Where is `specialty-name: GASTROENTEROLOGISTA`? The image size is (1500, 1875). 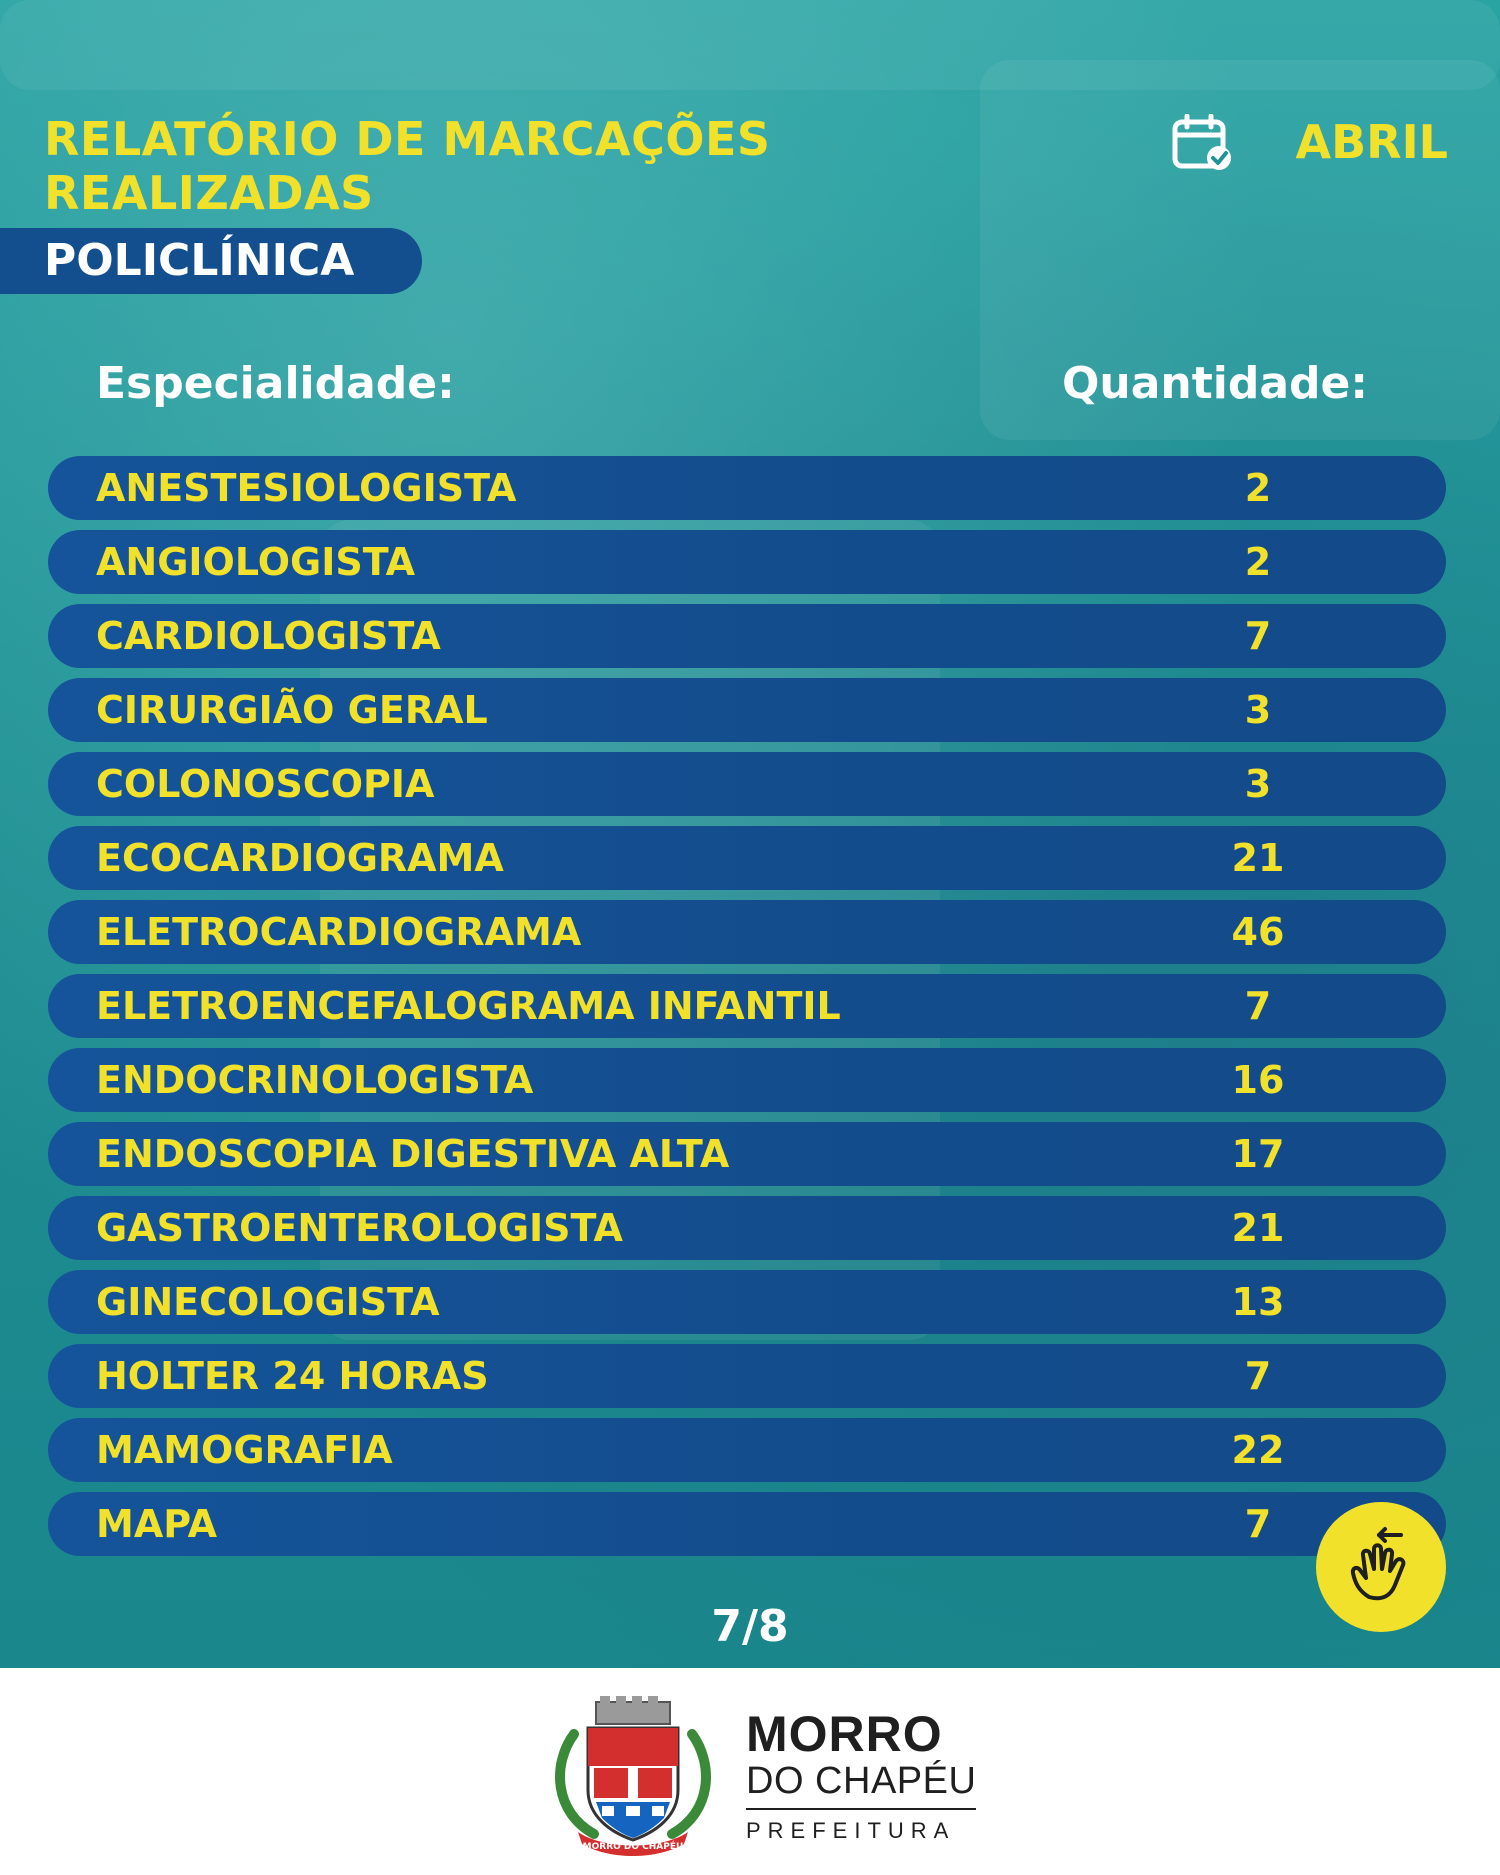
specialty-name: GASTROENTEROLOGISTA is located at coordinates (359, 1228).